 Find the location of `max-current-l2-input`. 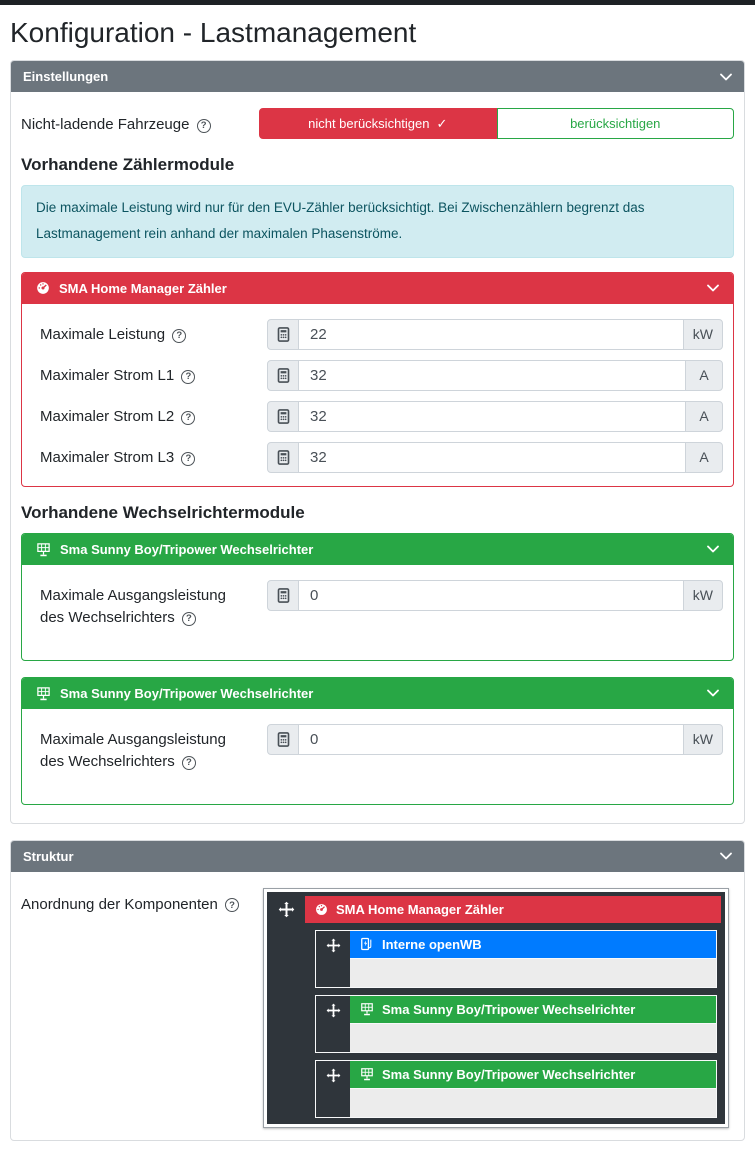

max-current-l2-input is located at coordinates (492, 416).